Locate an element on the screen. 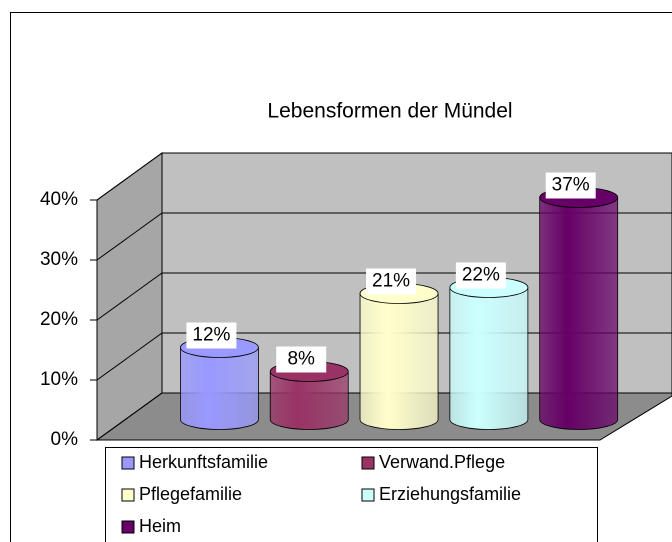  legend-label: Erziehungsfamilie is located at coordinates (450, 494).